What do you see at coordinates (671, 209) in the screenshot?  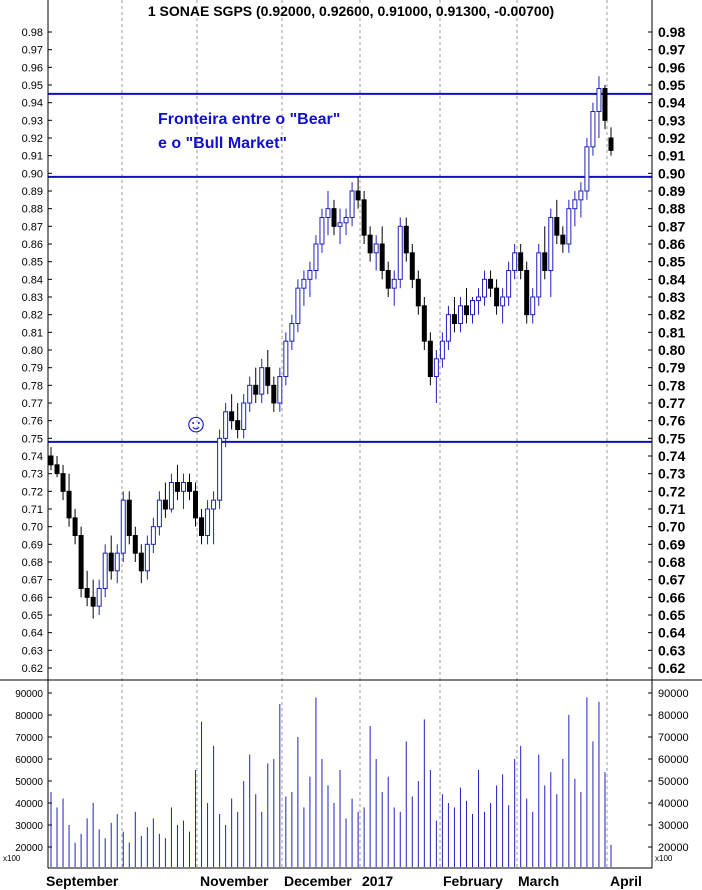 I see `price-tick-label-right: 0.88` at bounding box center [671, 209].